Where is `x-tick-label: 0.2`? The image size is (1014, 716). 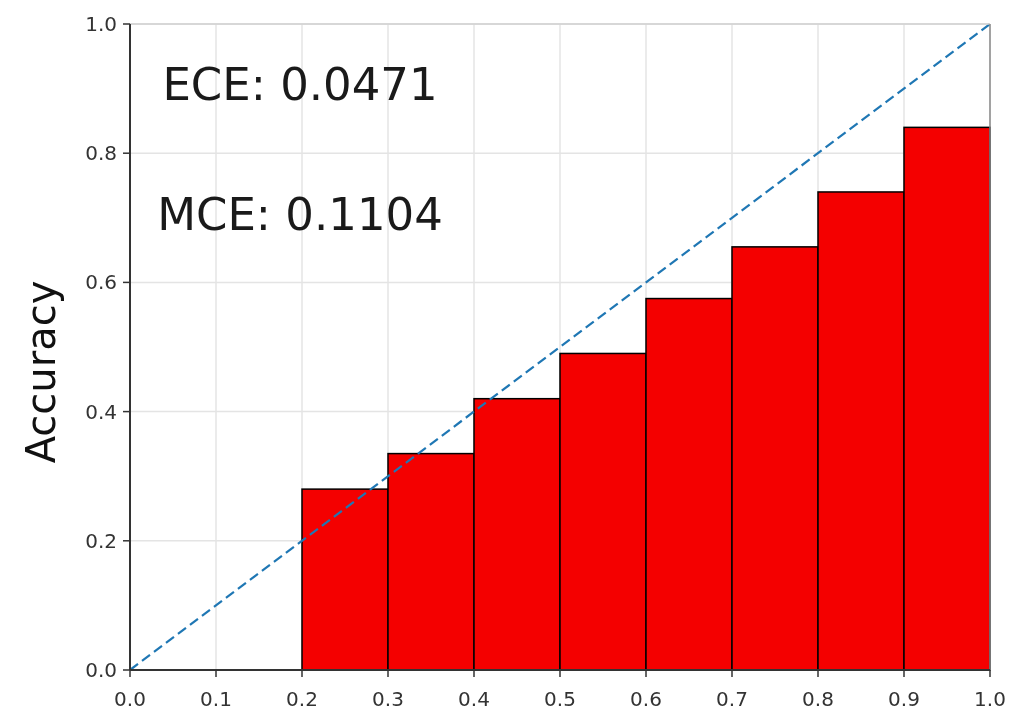
x-tick-label: 0.2 is located at coordinates (302, 699).